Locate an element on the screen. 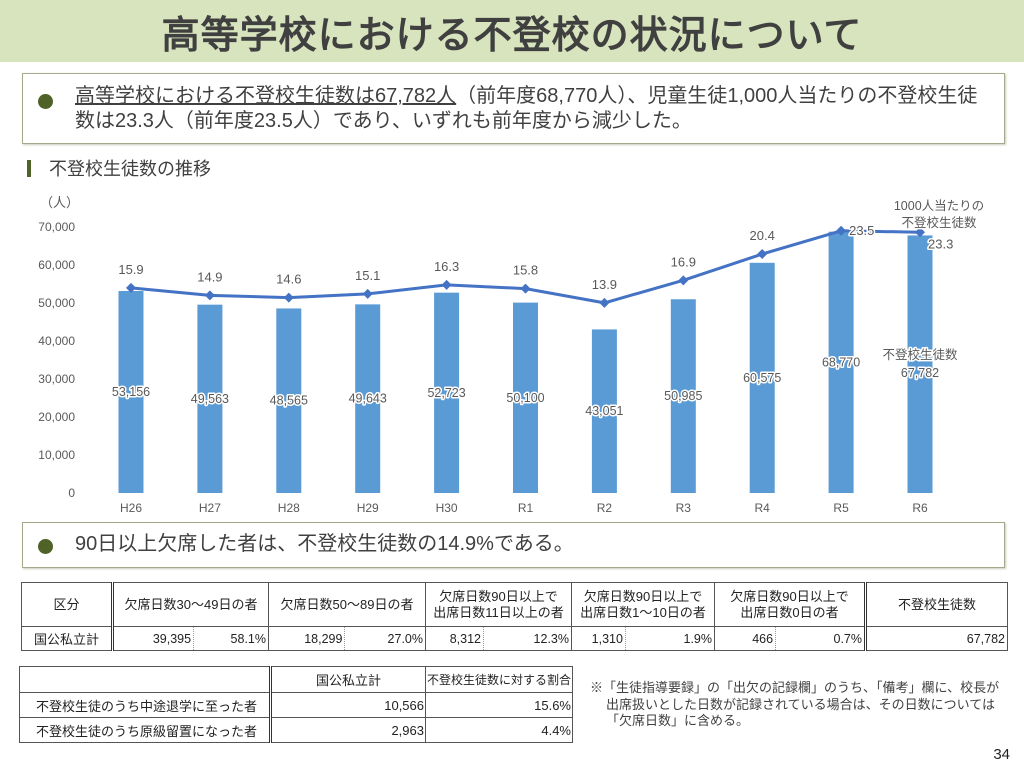 The width and height of the screenshot is (1024, 768). line-value-label: 15.8 is located at coordinates (525, 270).